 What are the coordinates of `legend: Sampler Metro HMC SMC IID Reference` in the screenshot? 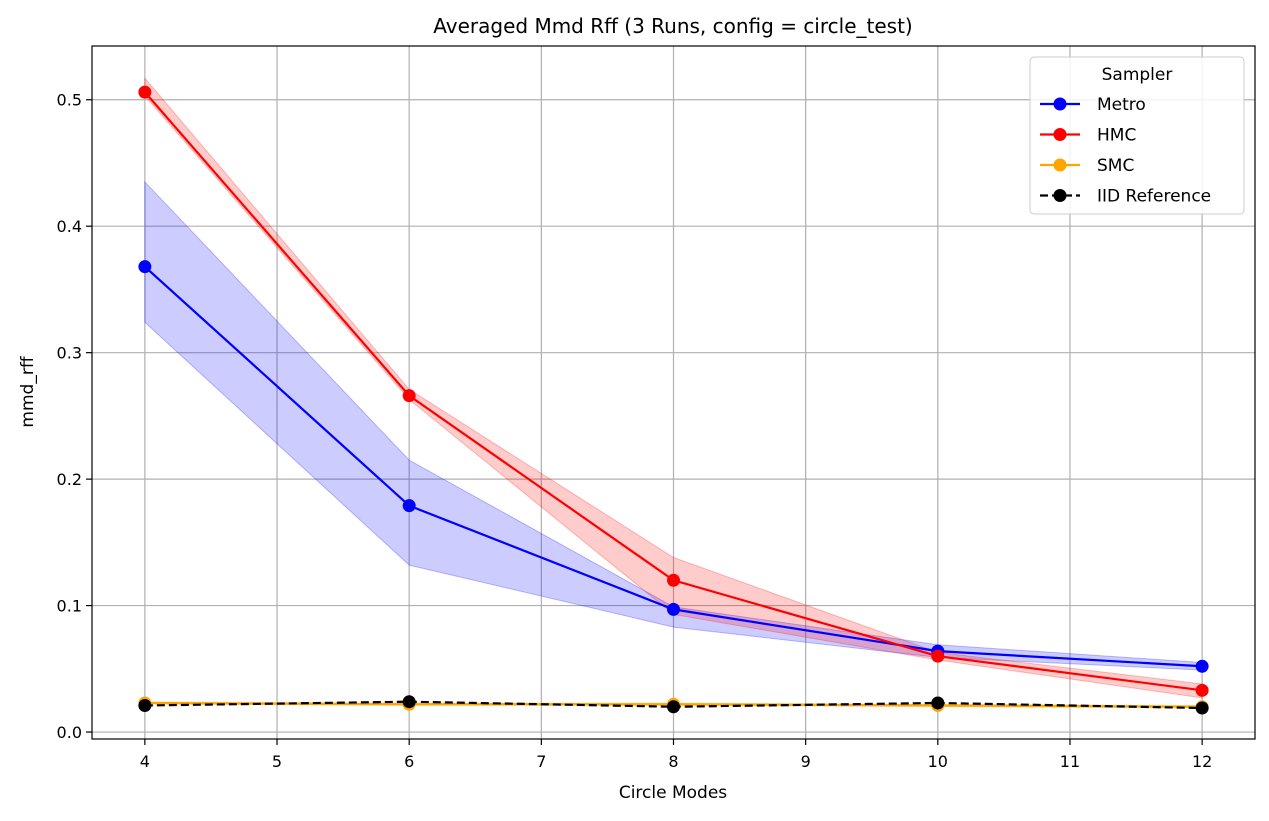 It's located at (1137, 135).